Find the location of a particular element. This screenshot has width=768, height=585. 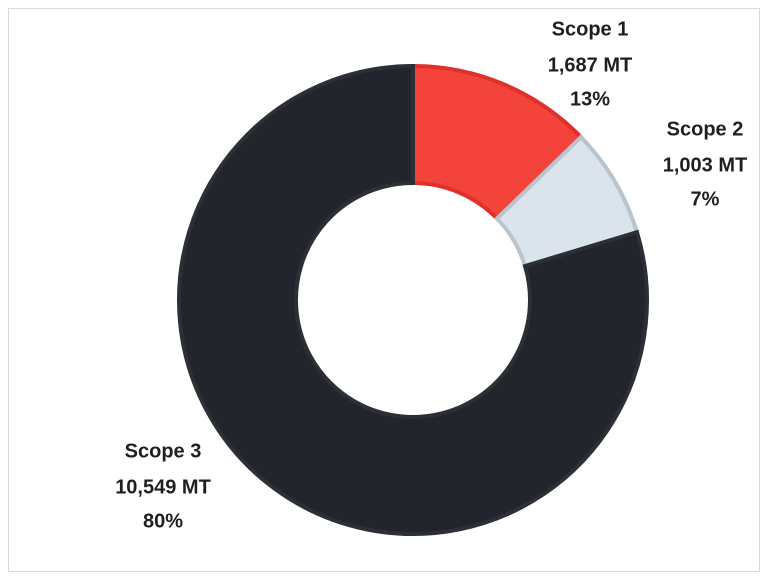

segment-value-label: 1,003 MT is located at coordinates (705, 165).